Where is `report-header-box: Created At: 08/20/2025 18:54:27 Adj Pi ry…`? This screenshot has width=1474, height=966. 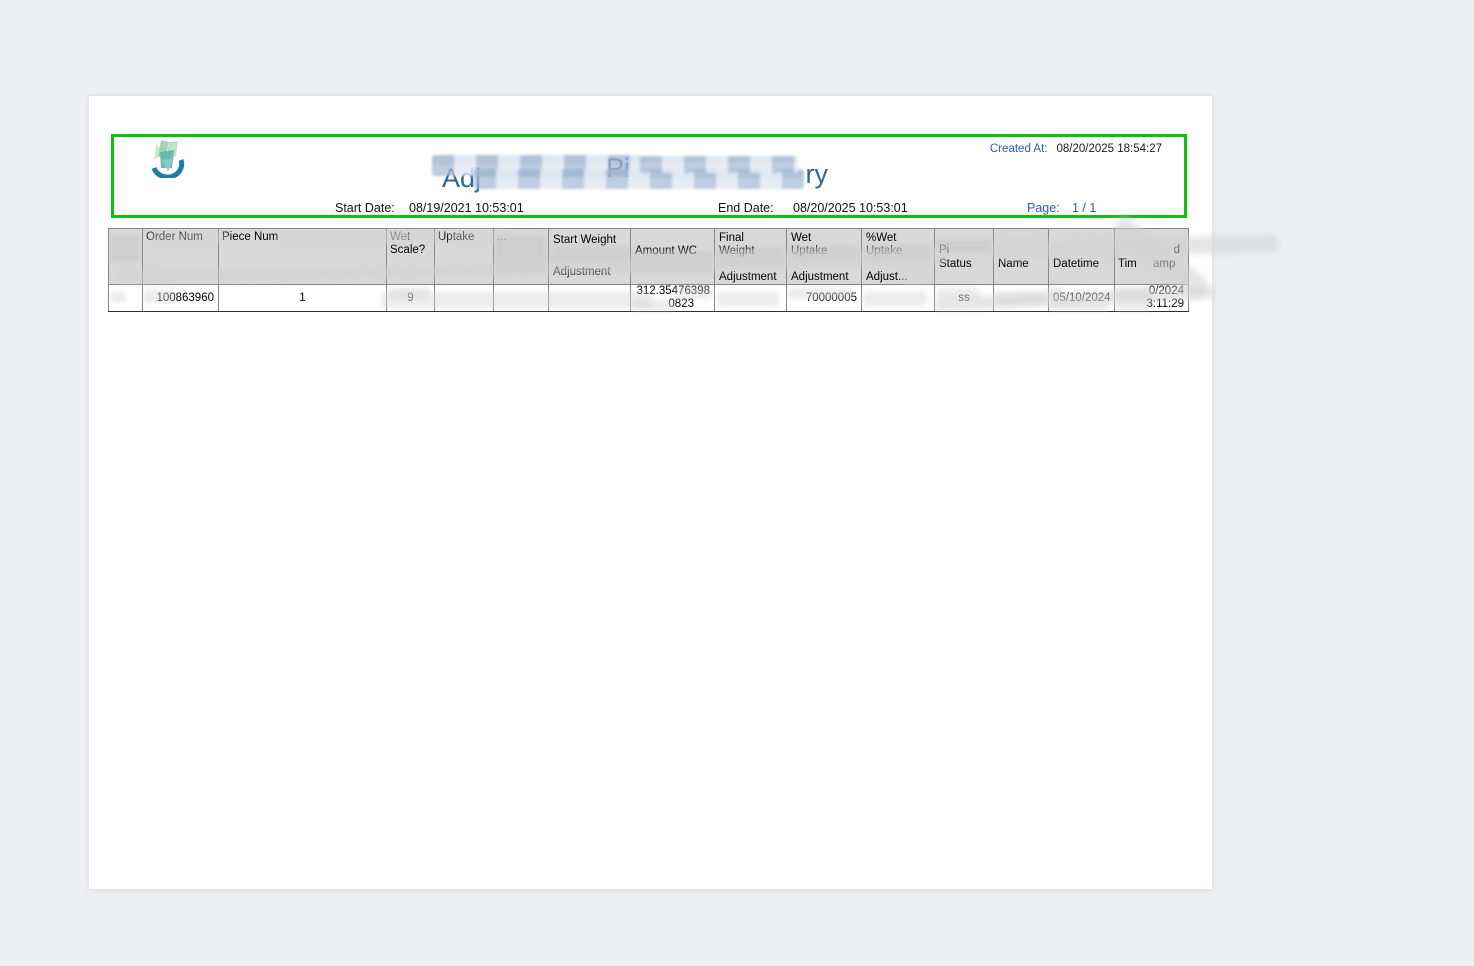 report-header-box: Created At: 08/20/2025 18:54:27 Adj Pi ry… is located at coordinates (649, 176).